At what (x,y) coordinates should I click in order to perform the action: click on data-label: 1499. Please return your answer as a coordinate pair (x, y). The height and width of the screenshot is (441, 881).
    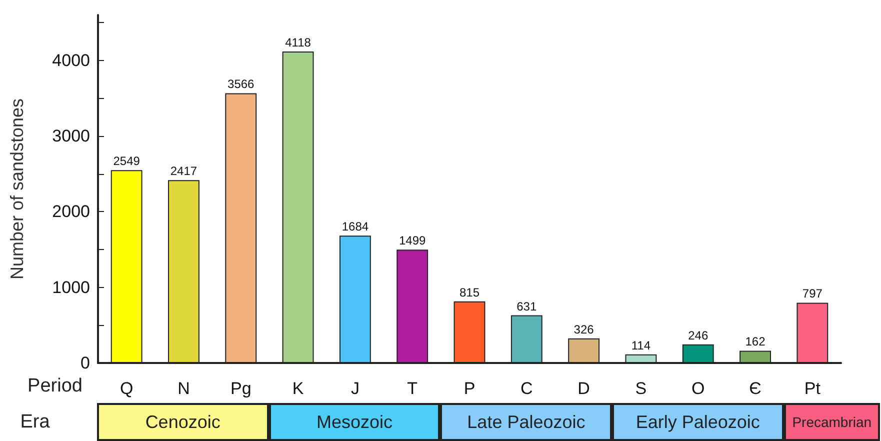
    Looking at the image, I should click on (412, 241).